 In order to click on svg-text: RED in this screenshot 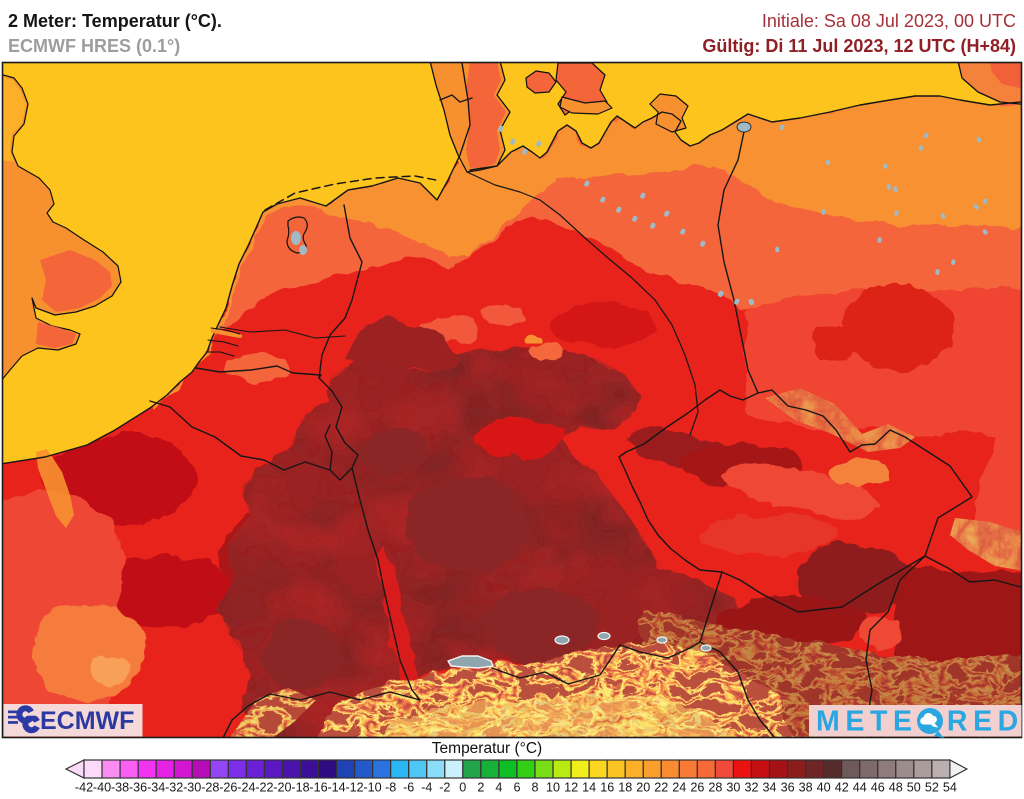, I will do `click(985, 722)`.